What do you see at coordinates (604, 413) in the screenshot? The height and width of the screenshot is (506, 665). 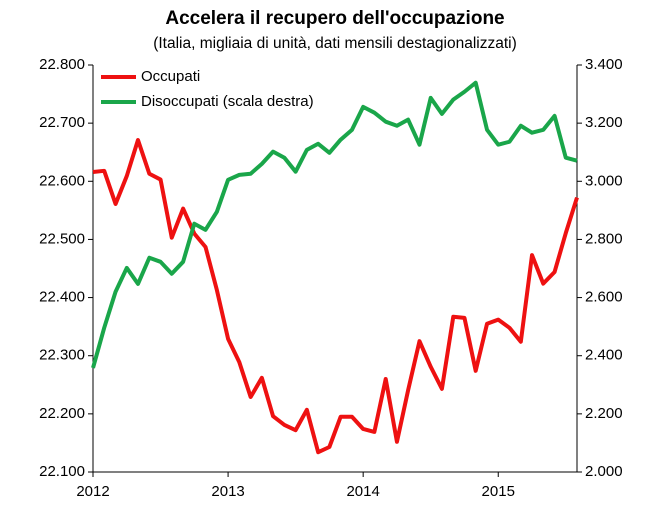 I see `y2-tick-label: 2.200` at bounding box center [604, 413].